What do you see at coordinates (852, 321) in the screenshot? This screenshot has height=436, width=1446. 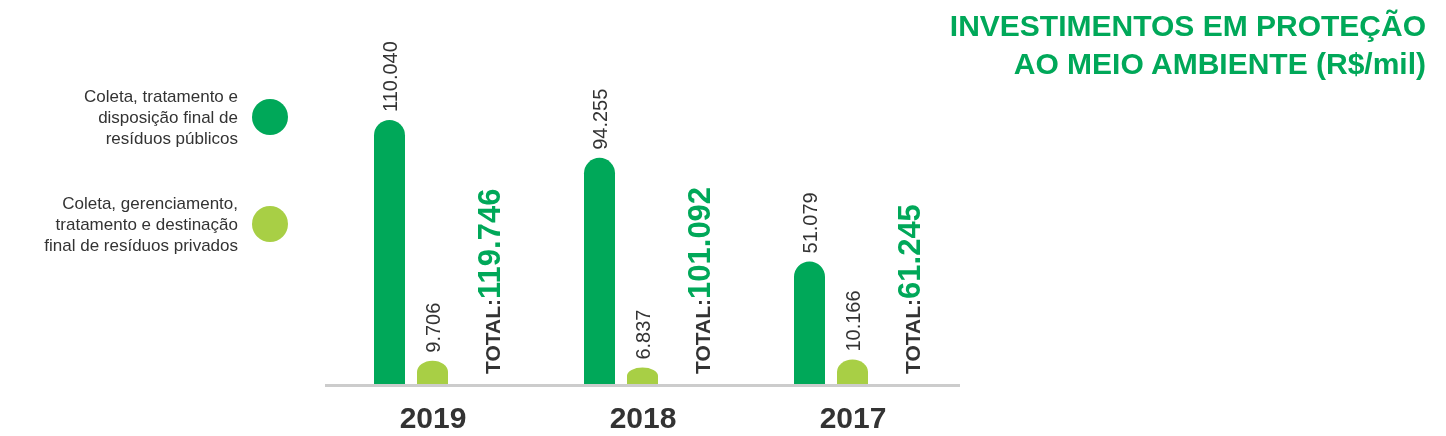 I see `data-label: 10.166` at bounding box center [852, 321].